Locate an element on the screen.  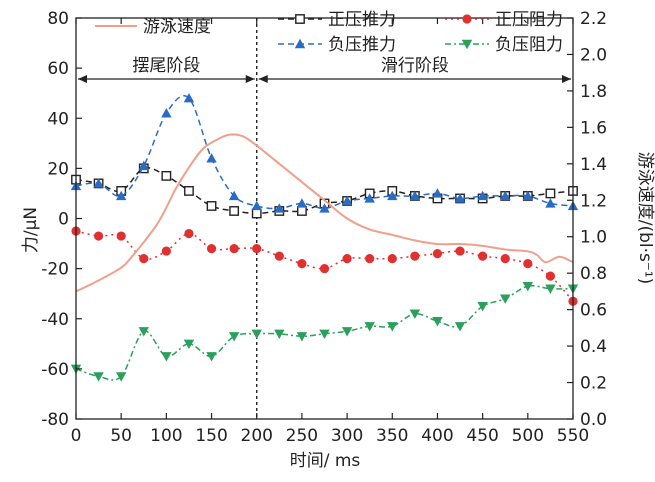
legend-item-pos_drag: 正压阻力 is located at coordinates (504, 20).